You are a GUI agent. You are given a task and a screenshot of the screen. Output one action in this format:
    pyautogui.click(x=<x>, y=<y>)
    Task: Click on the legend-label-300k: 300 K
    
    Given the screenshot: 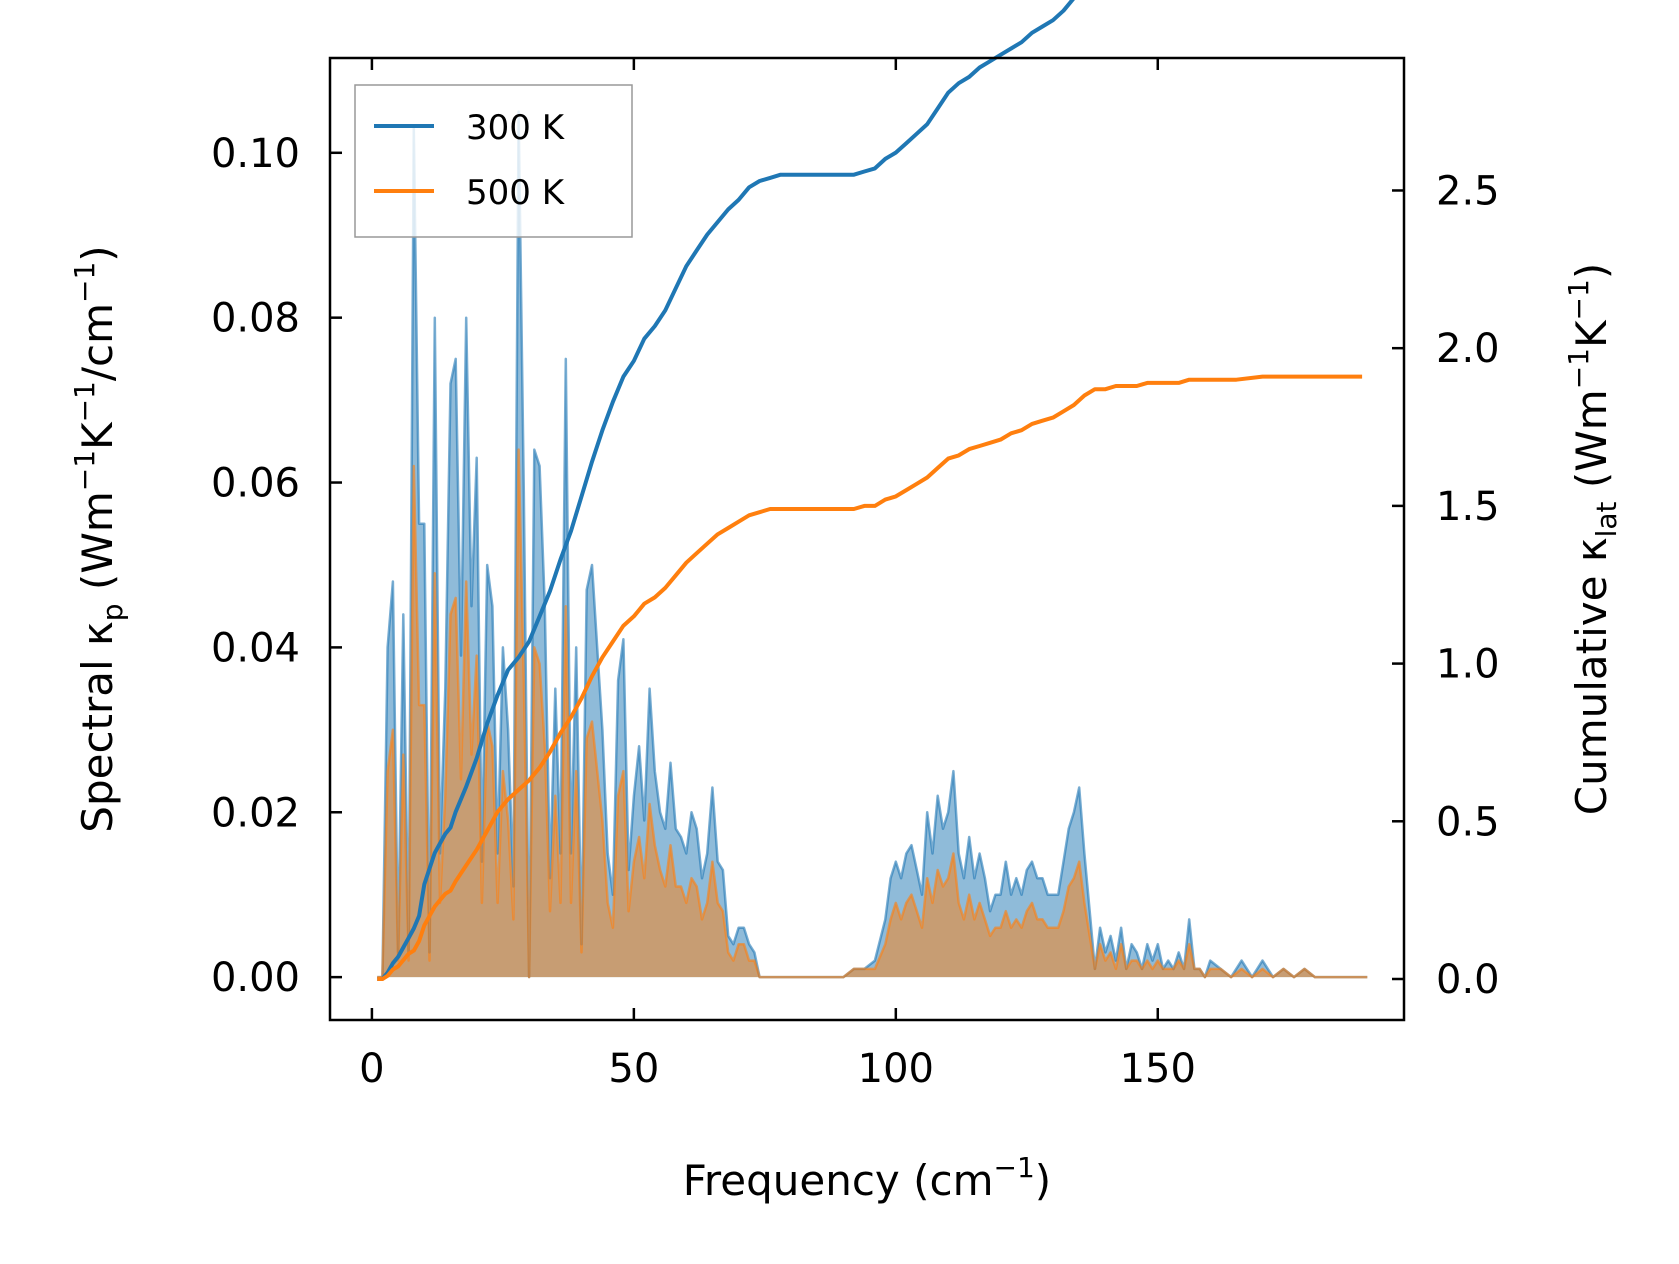 What is the action you would take?
    pyautogui.click(x=516, y=128)
    